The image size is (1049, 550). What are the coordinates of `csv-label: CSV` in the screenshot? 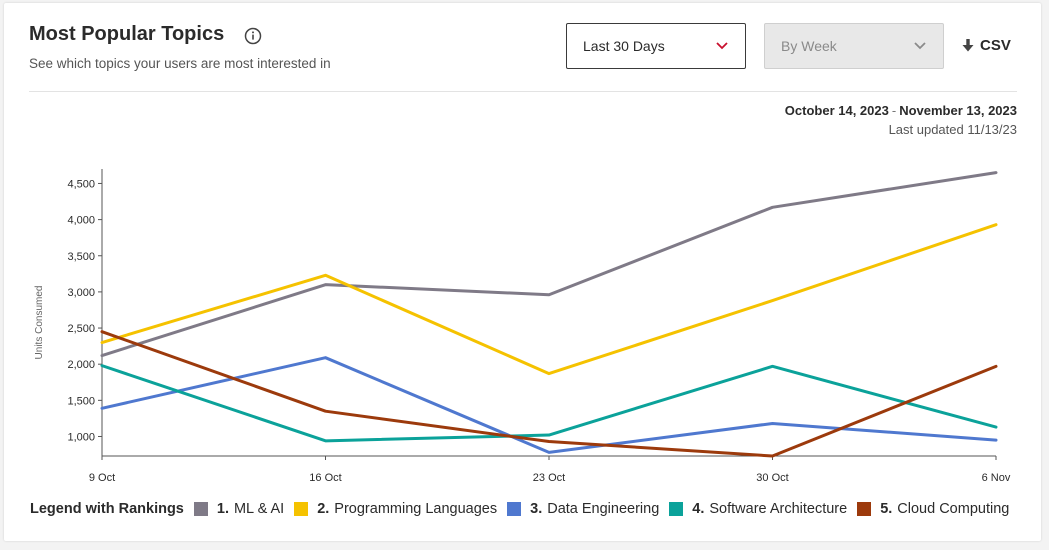 It's located at (995, 45).